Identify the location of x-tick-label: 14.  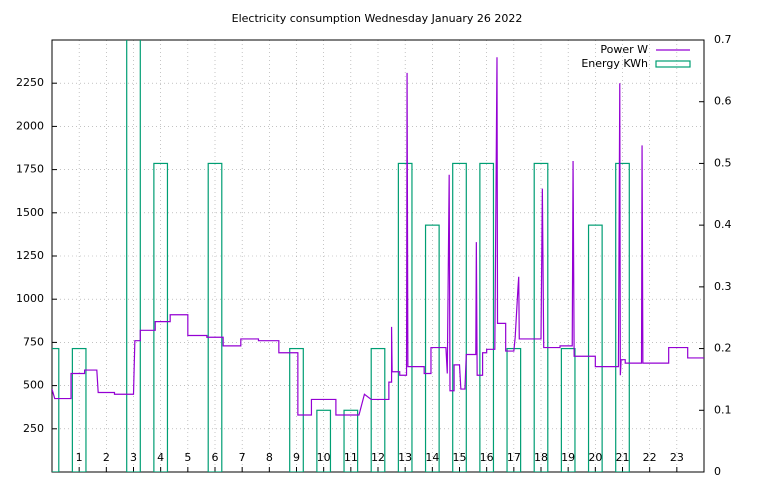
(432, 457).